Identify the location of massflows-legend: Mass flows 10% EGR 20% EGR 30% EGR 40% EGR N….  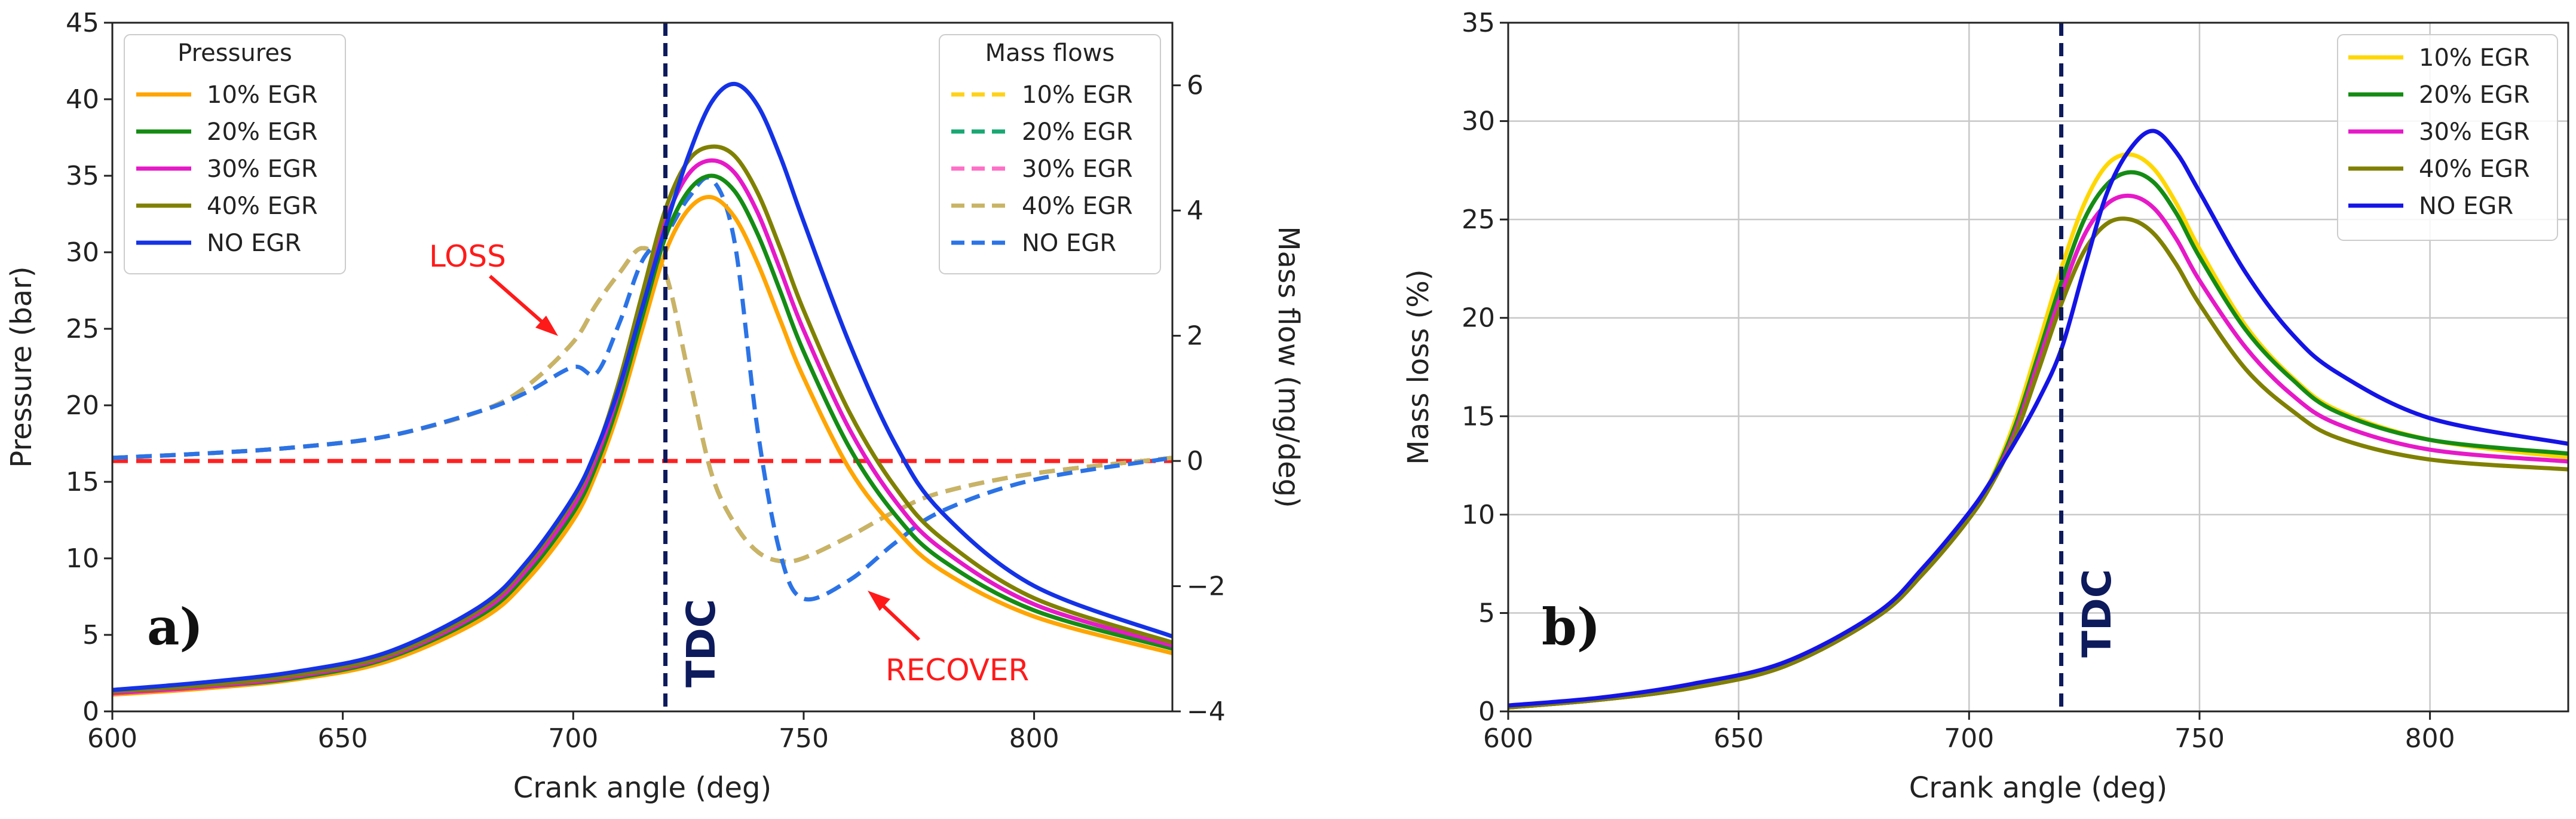
(1050, 154).